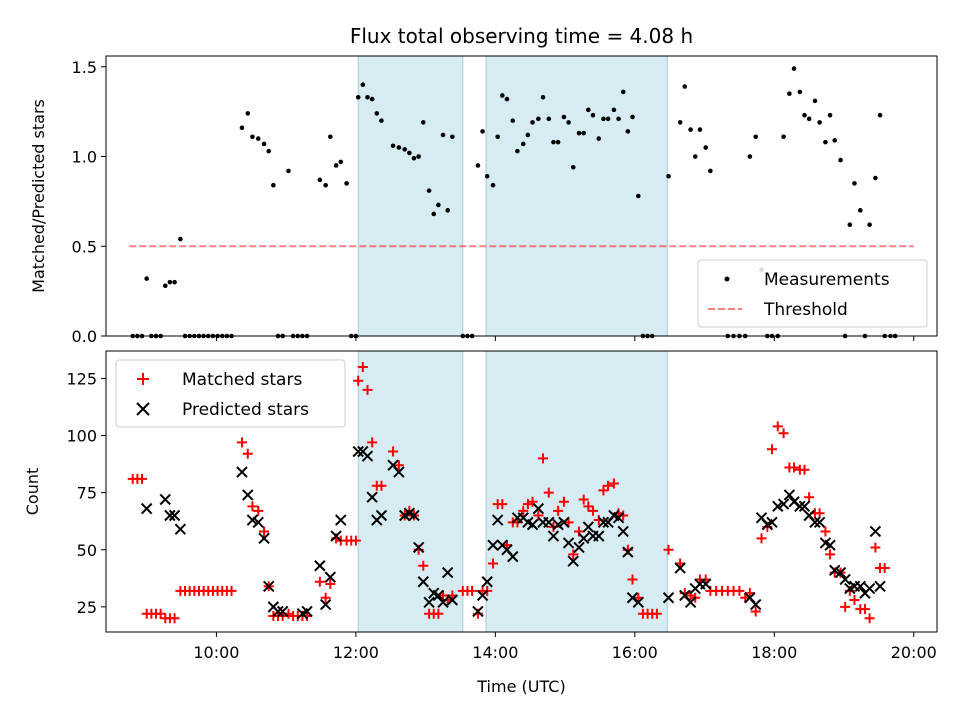  What do you see at coordinates (84, 67) in the screenshot?
I see `top-y-tick-label: 1.5` at bounding box center [84, 67].